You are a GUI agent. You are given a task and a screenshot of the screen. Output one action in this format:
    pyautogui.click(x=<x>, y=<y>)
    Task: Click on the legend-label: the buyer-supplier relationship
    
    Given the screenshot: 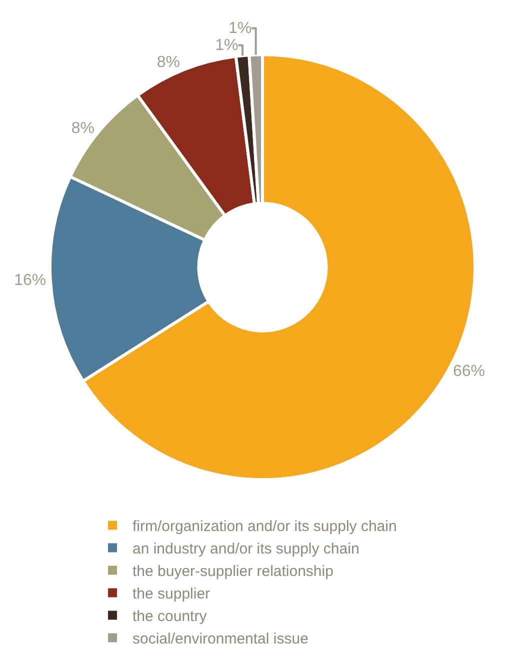 What is the action you would take?
    pyautogui.click(x=233, y=571)
    